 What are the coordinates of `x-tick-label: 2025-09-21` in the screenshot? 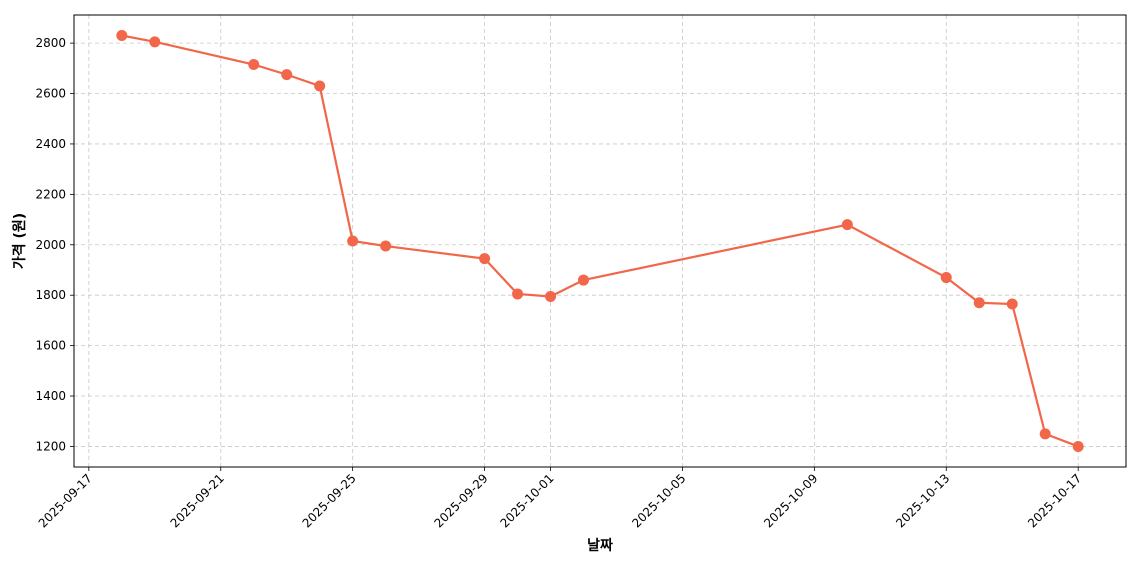 It's located at (197, 500).